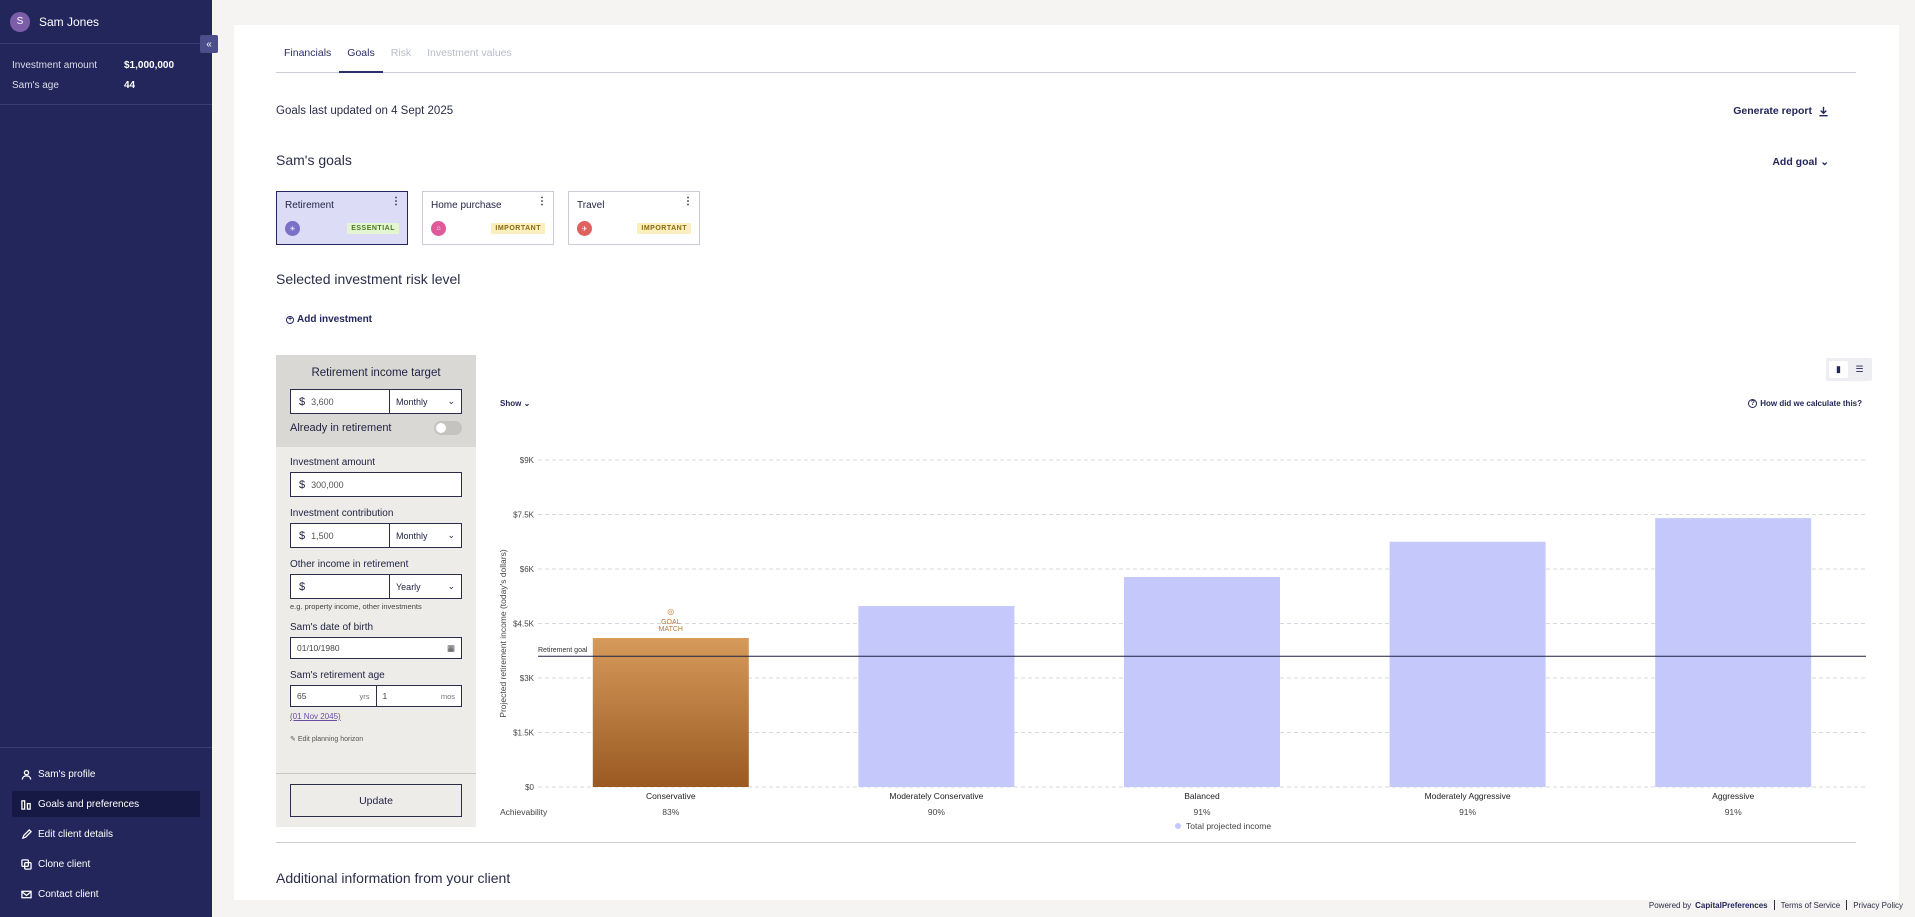 The height and width of the screenshot is (917, 1915). I want to click on field-label: Investment contribution, so click(342, 513).